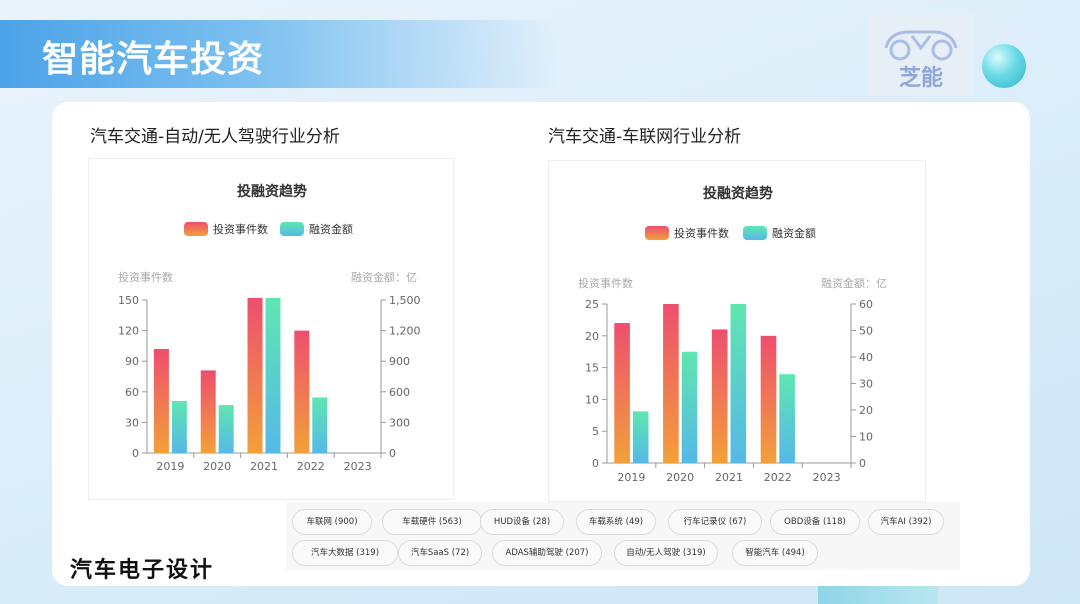 Image resolution: width=1080 pixels, height=604 pixels. Describe the element at coordinates (866, 384) in the screenshot. I see `y-tick-label-right: 30` at that location.